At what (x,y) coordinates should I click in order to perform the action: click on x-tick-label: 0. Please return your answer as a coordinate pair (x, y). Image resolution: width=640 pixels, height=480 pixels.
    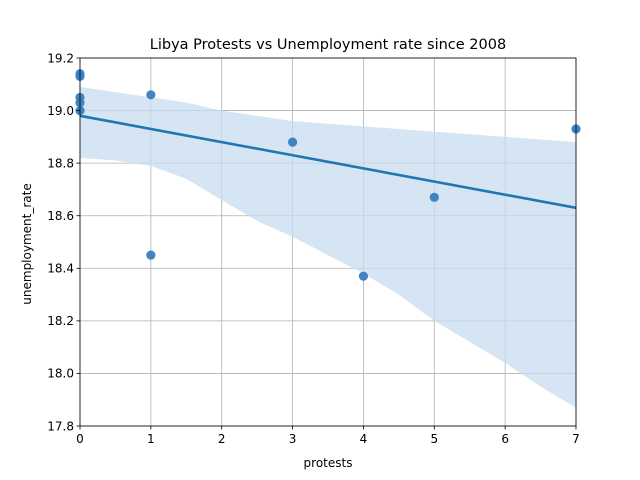
    Looking at the image, I should click on (80, 439).